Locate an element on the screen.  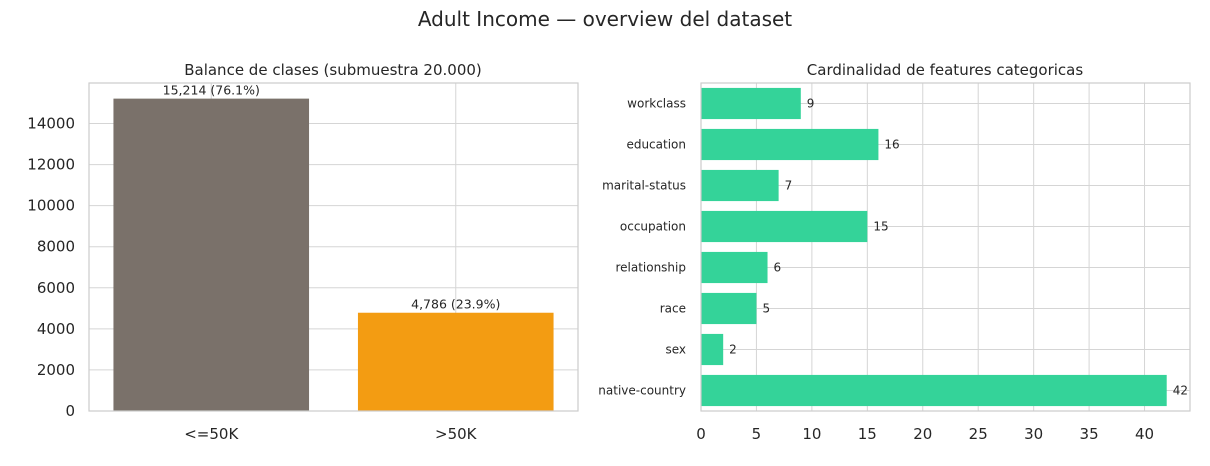
bar-data-label: 5 is located at coordinates (766, 309).